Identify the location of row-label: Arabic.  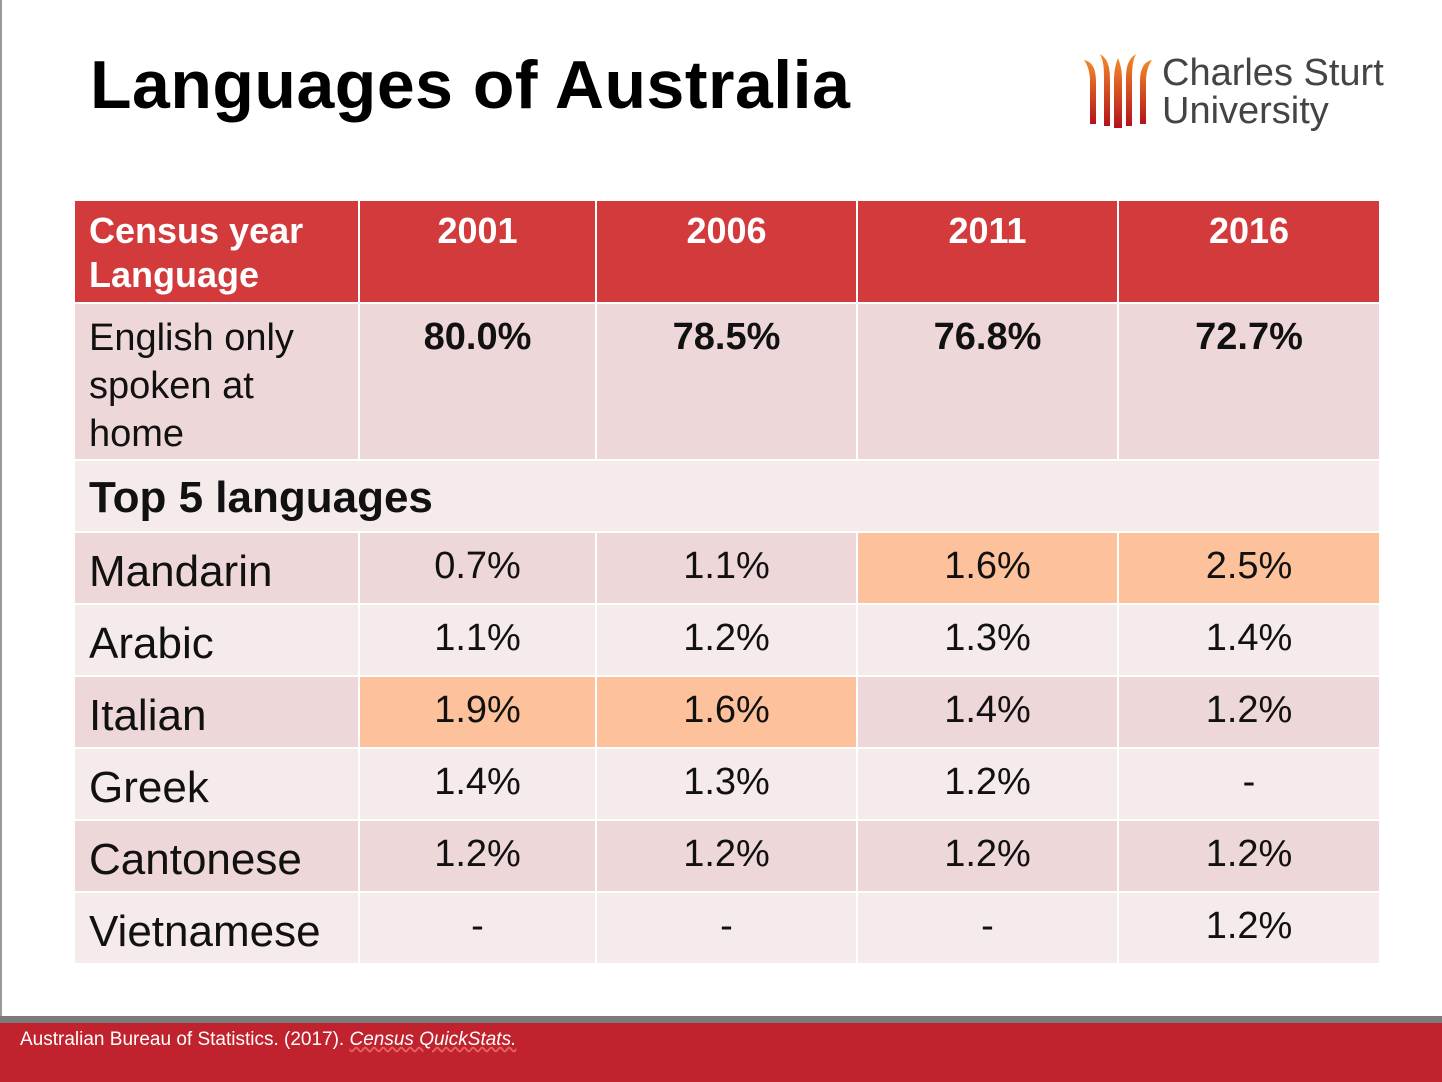
(216, 640).